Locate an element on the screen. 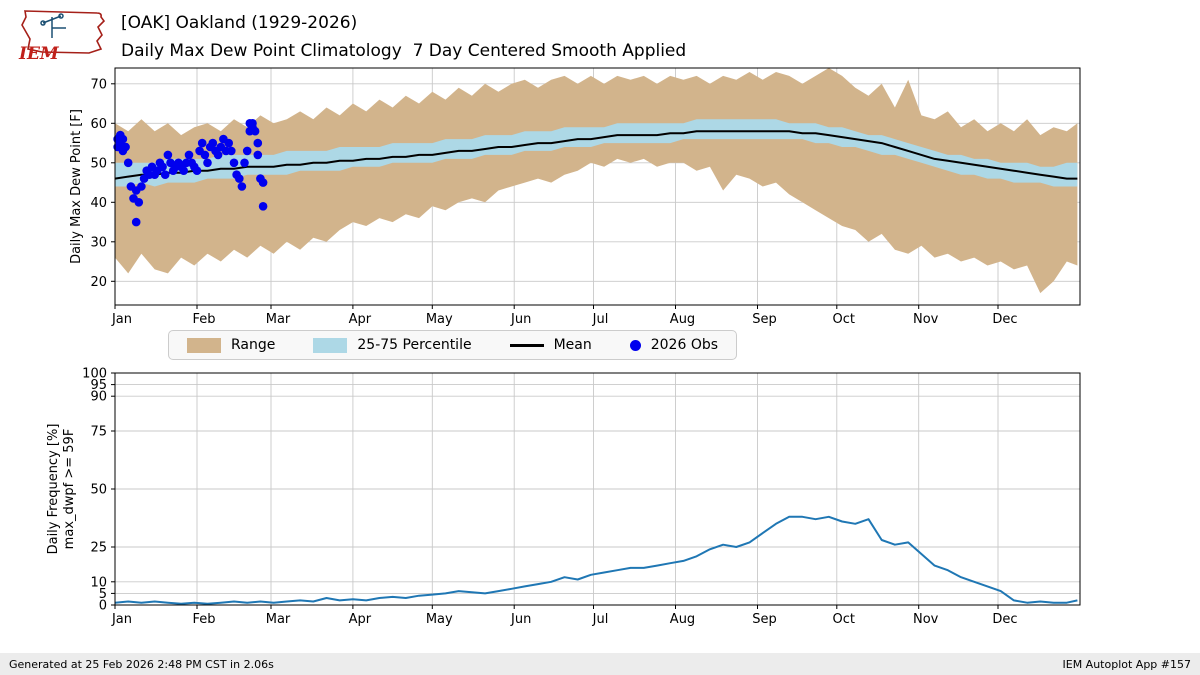 The height and width of the screenshot is (675, 1200). legend-label-percentile: 25-75 Percentile is located at coordinates (414, 345).